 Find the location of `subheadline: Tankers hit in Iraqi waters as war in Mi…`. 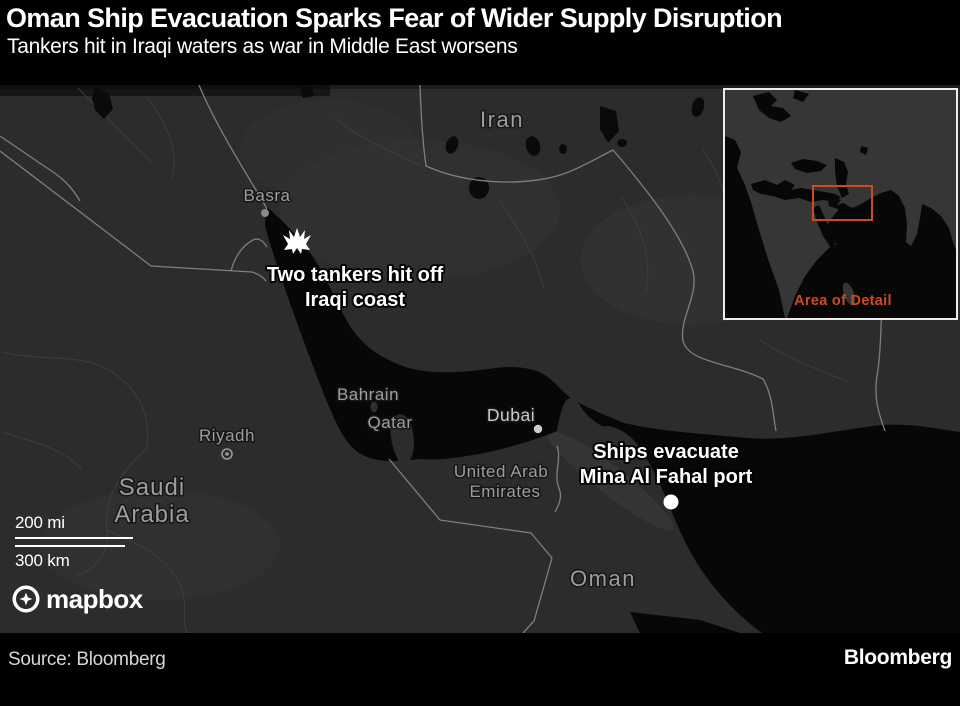

subheadline: Tankers hit in Iraqi waters as war in Mi… is located at coordinates (262, 47).